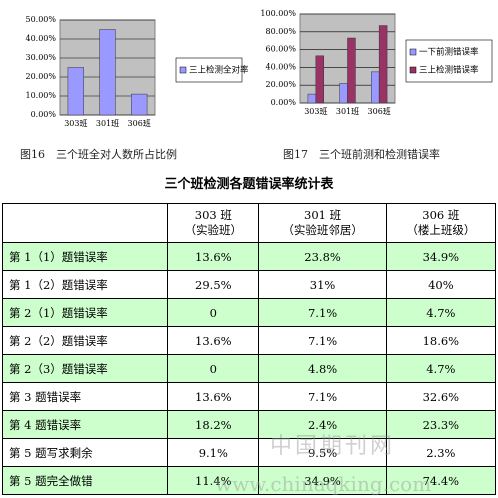 This screenshot has width=498, height=498. I want to click on table-cell: 301 班（实验班邻居）, so click(322, 223).